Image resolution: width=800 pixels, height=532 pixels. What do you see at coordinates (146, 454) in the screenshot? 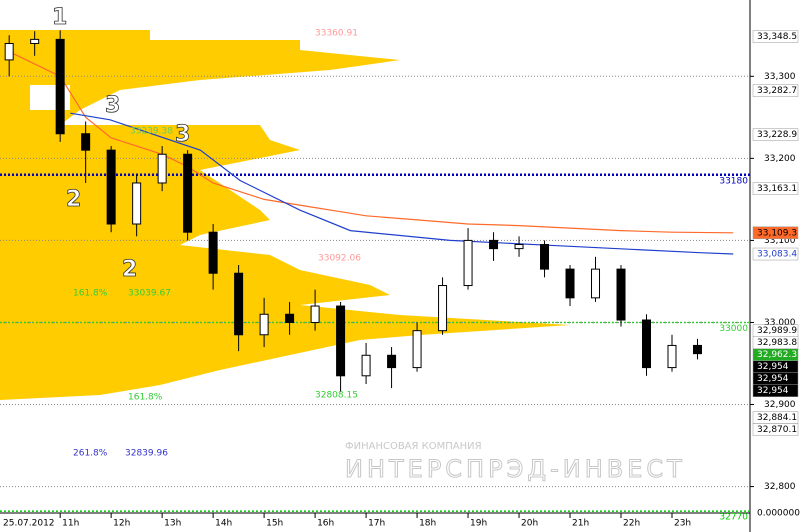
I see `fib-label: 32839.96` at bounding box center [146, 454].